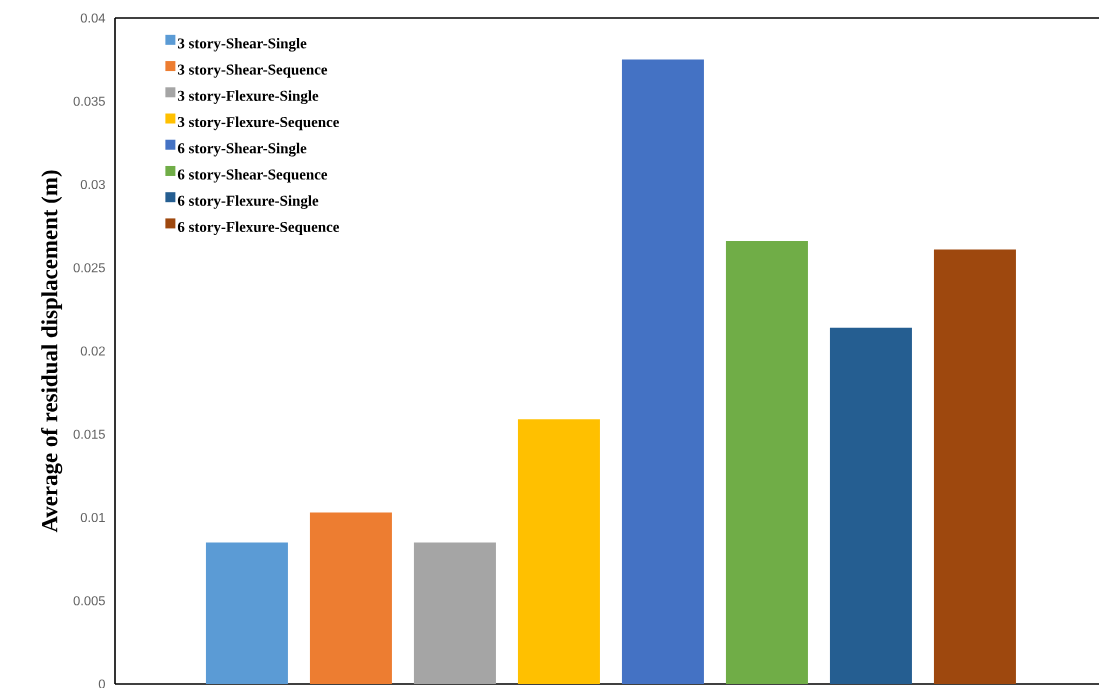  Describe the element at coordinates (89, 268) in the screenshot. I see `y-tick-label: 0.025` at that location.